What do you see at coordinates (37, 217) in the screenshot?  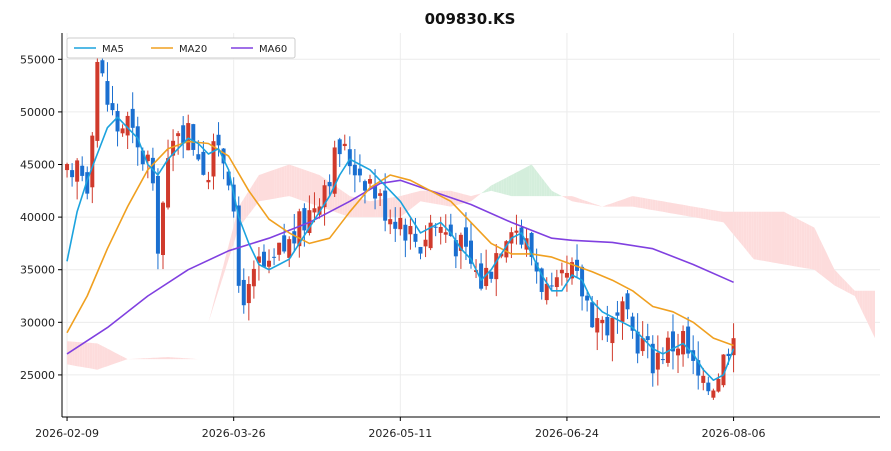 I see `y-tick-label: 40000` at bounding box center [37, 217].